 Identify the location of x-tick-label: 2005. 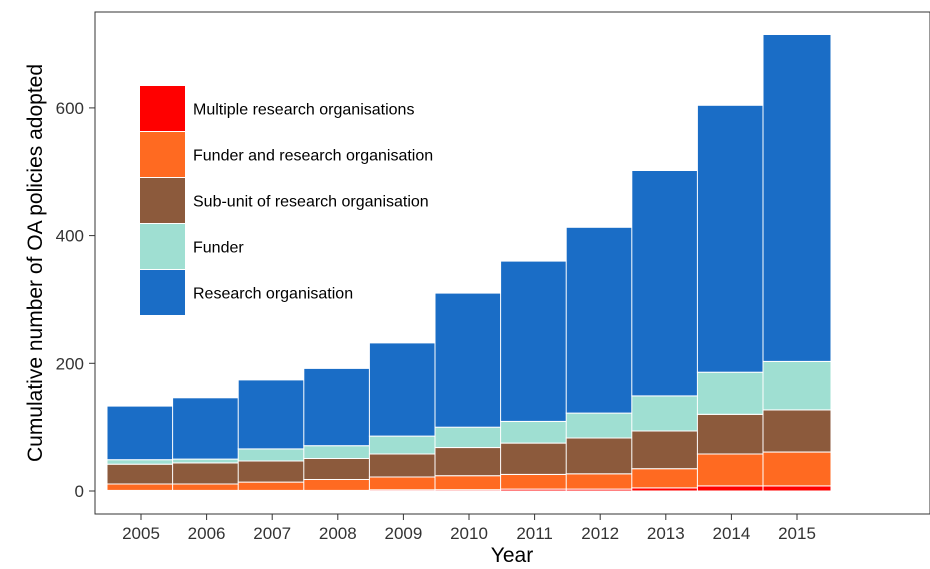
(141, 533).